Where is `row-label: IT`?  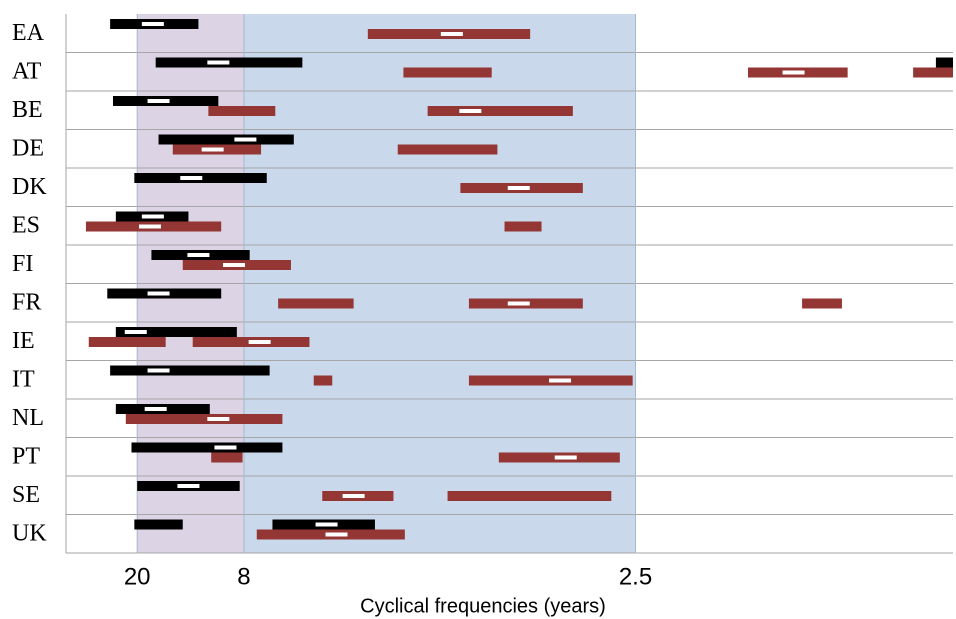 row-label: IT is located at coordinates (23, 379).